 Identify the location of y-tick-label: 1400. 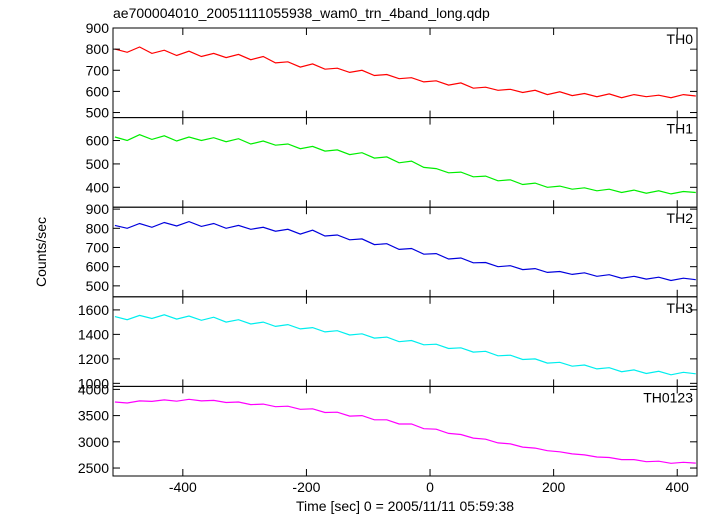
(93, 334).